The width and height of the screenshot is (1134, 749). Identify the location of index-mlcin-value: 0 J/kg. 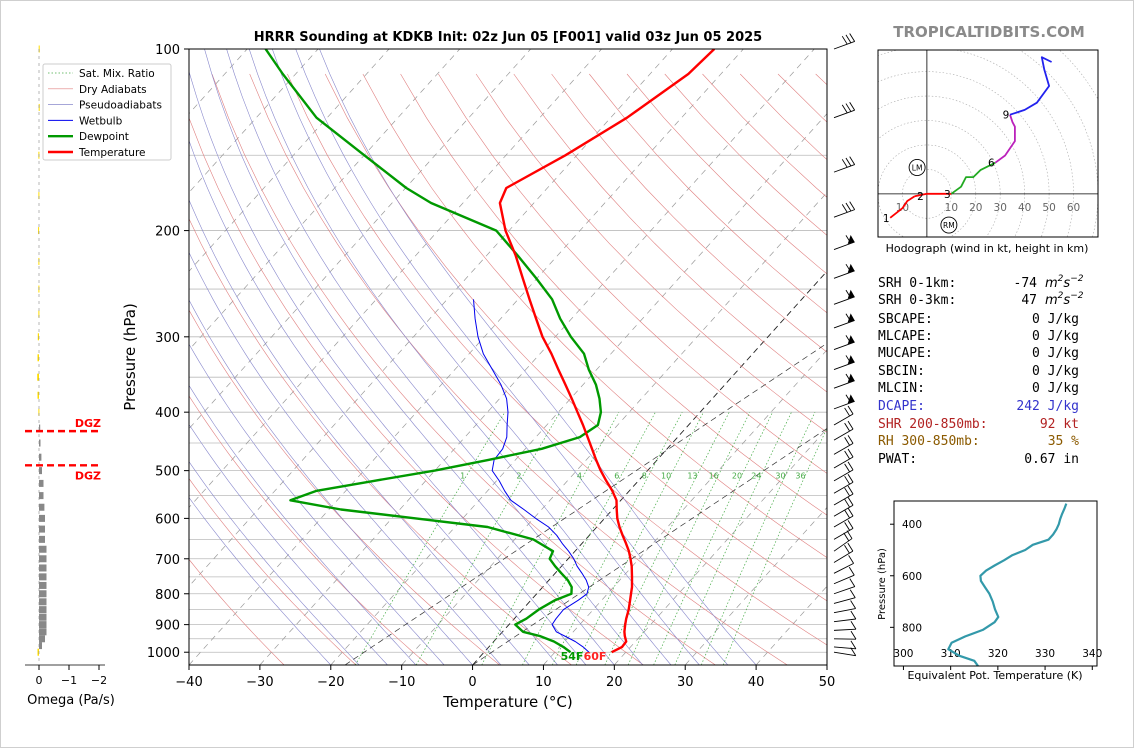
(1055, 388).